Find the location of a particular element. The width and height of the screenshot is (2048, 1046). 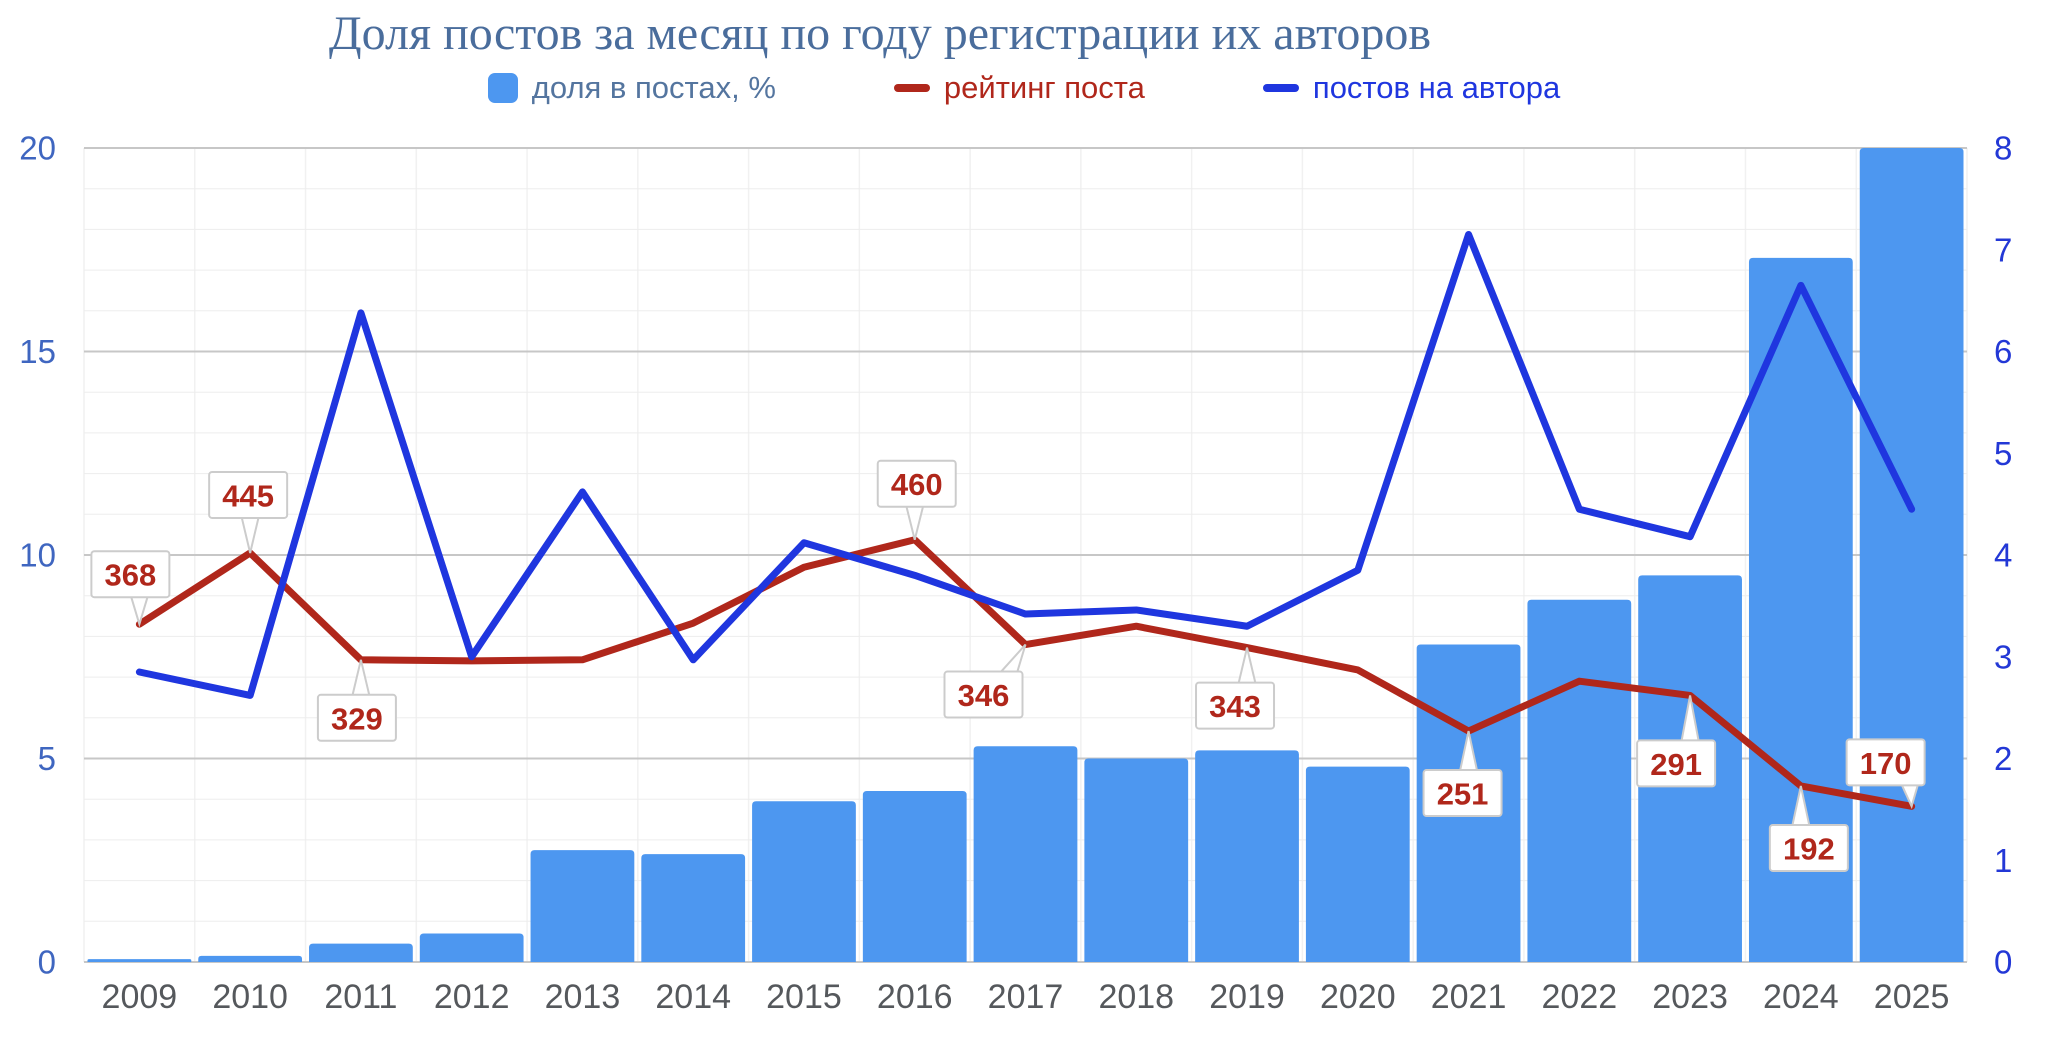

bar-2011 is located at coordinates (361, 952).